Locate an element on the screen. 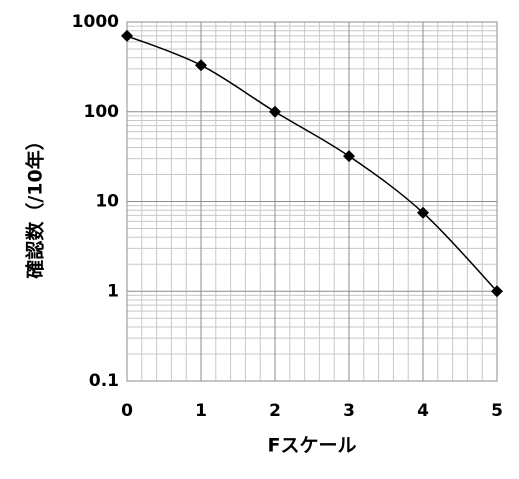  x-tick-label: 4 is located at coordinates (423, 411).